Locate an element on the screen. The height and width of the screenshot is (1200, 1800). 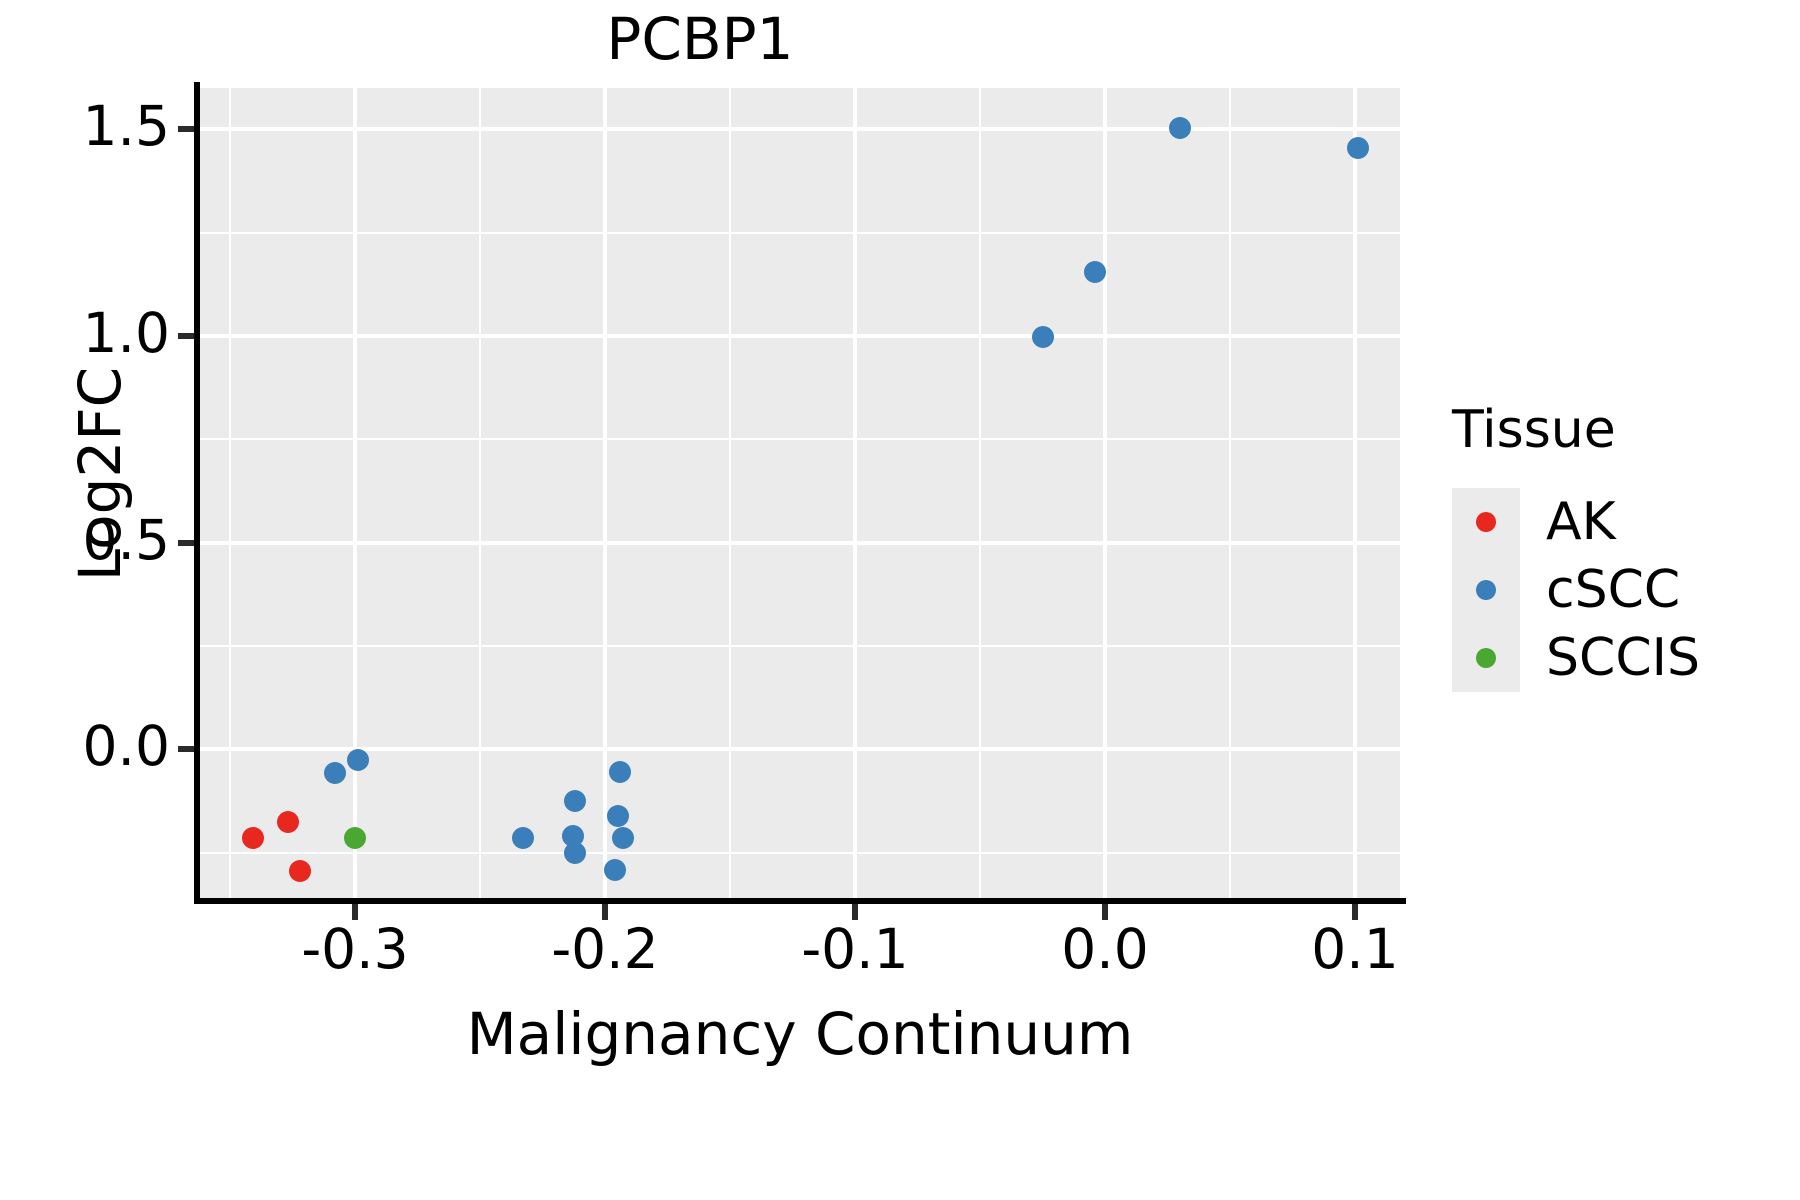
y-tick-label: 0.5 is located at coordinates (126, 539).